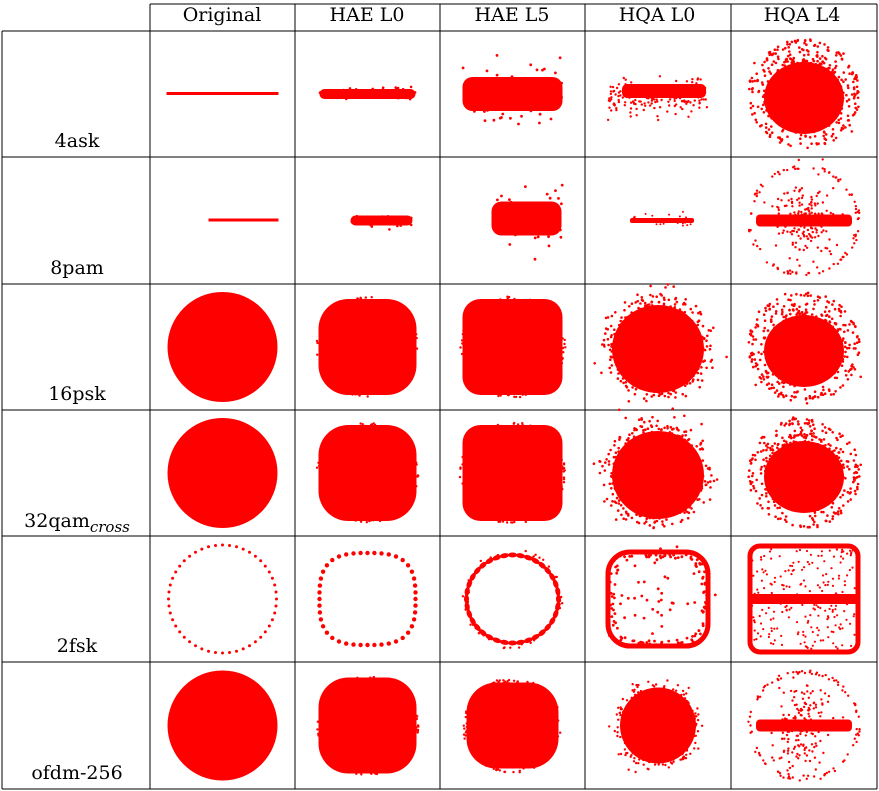  Describe the element at coordinates (512, 15) in the screenshot. I see `header-hae-l5: HAE L5` at that location.